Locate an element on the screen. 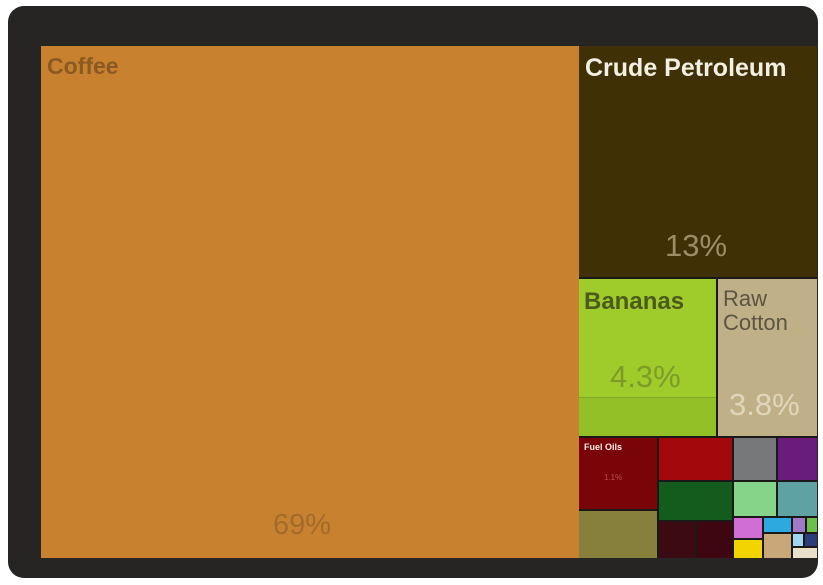  tile-crude-petroleum: Crude Petroleum 13% is located at coordinates (698, 161).